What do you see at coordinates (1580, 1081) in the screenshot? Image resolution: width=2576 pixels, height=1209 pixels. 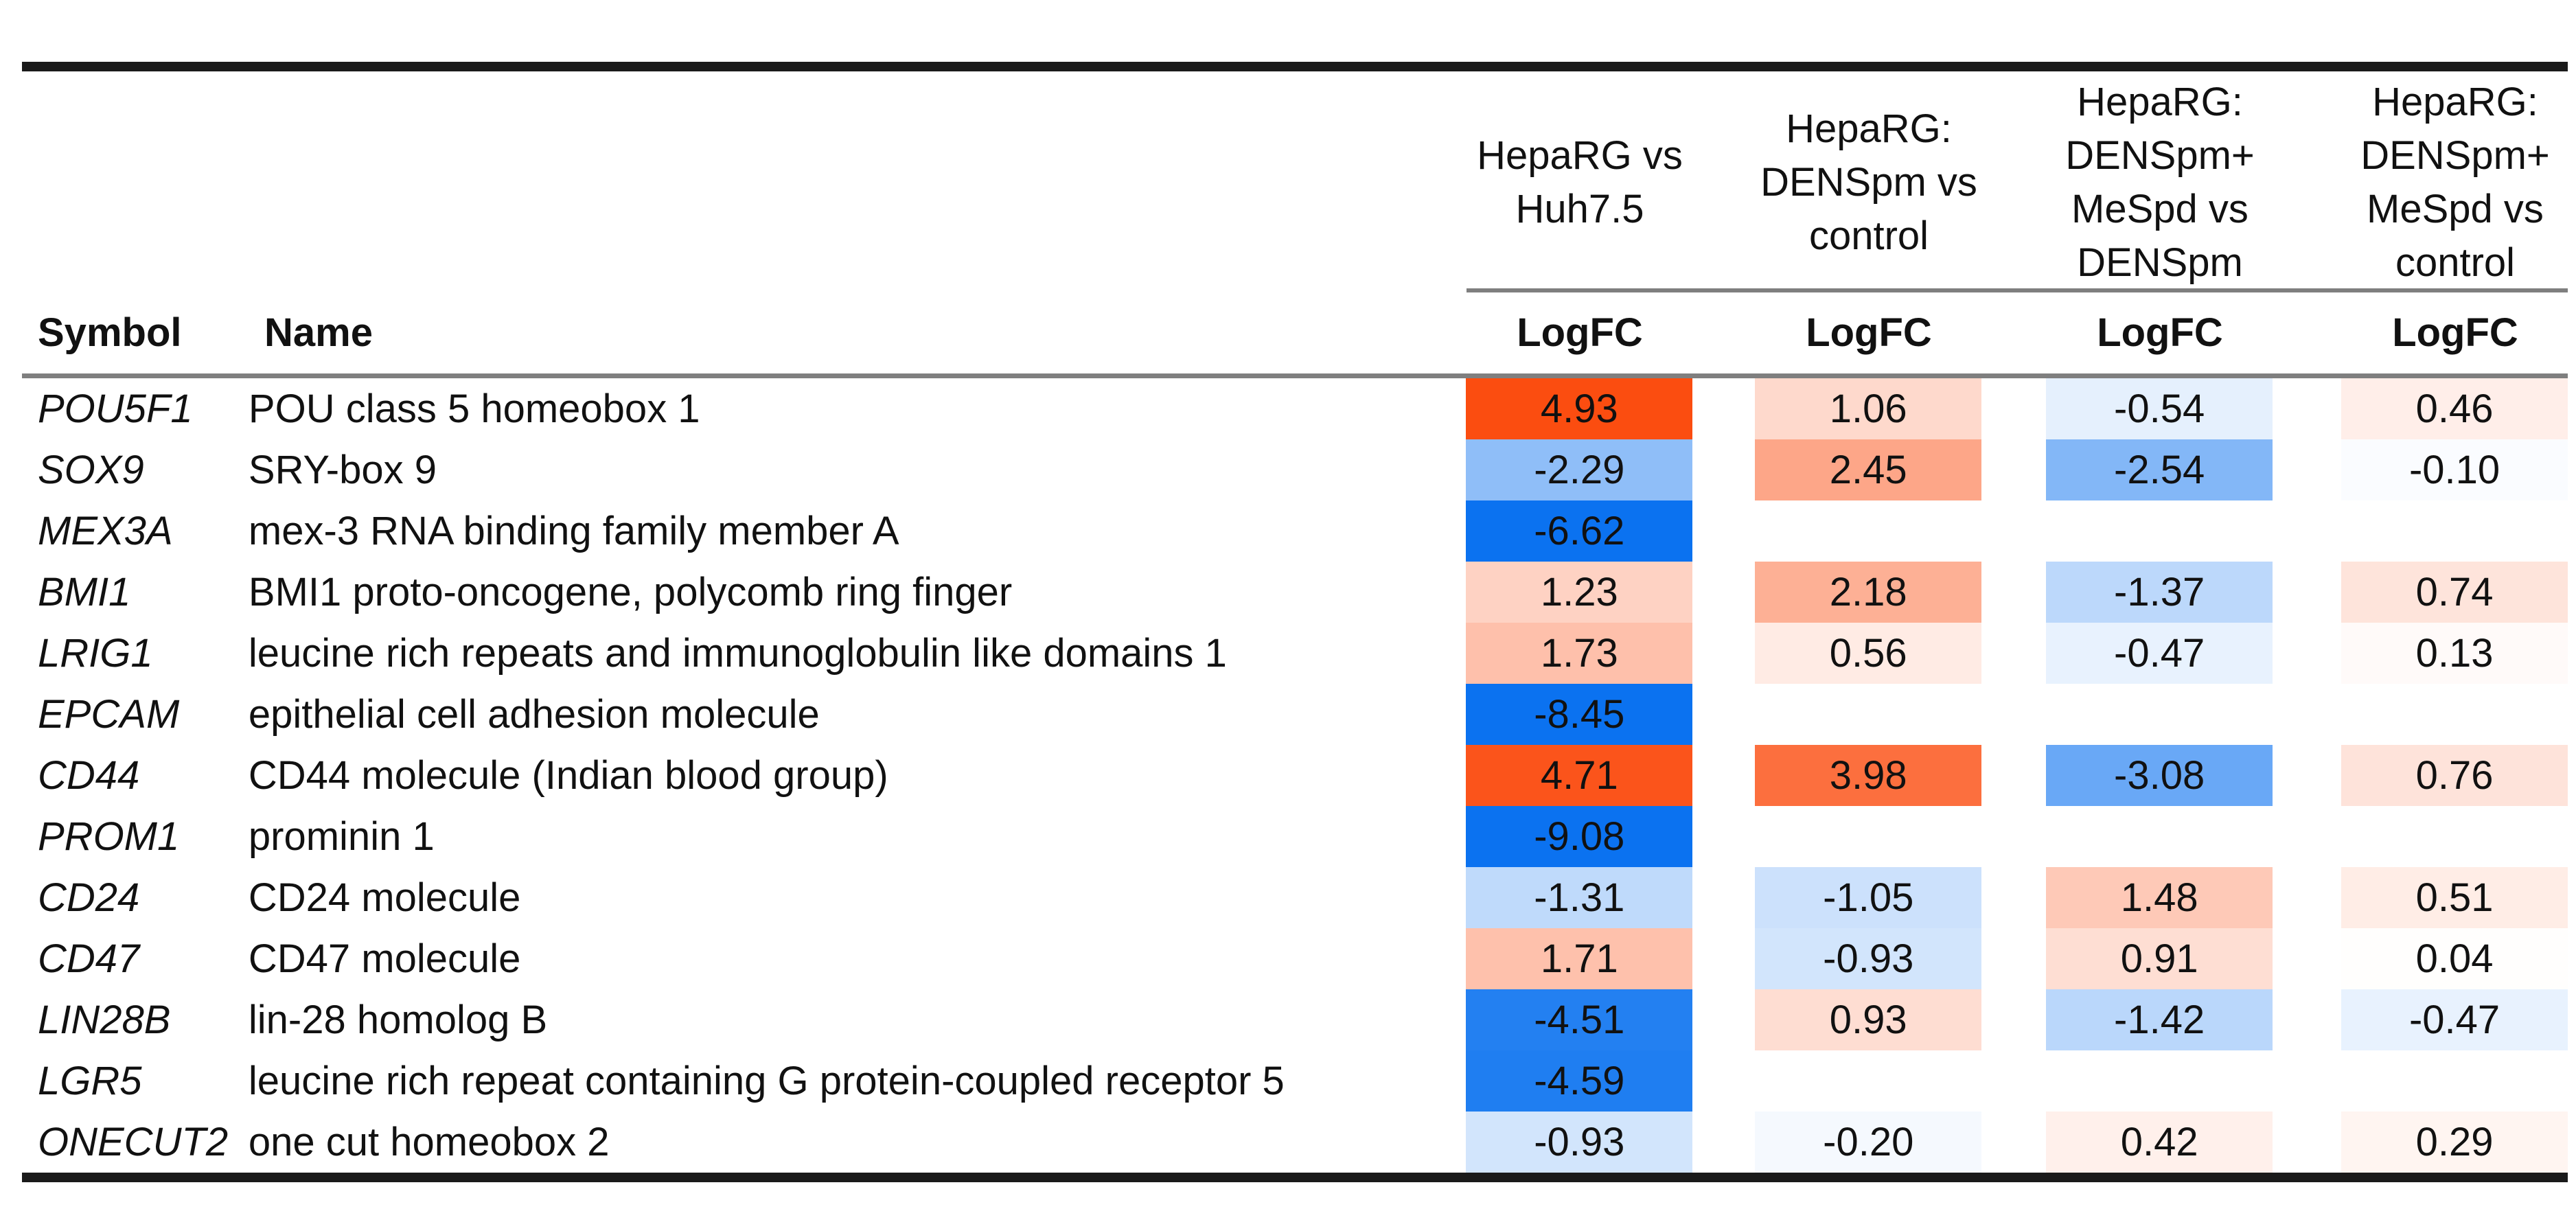 I see `logfc-value-cell: -4.59` at bounding box center [1580, 1081].